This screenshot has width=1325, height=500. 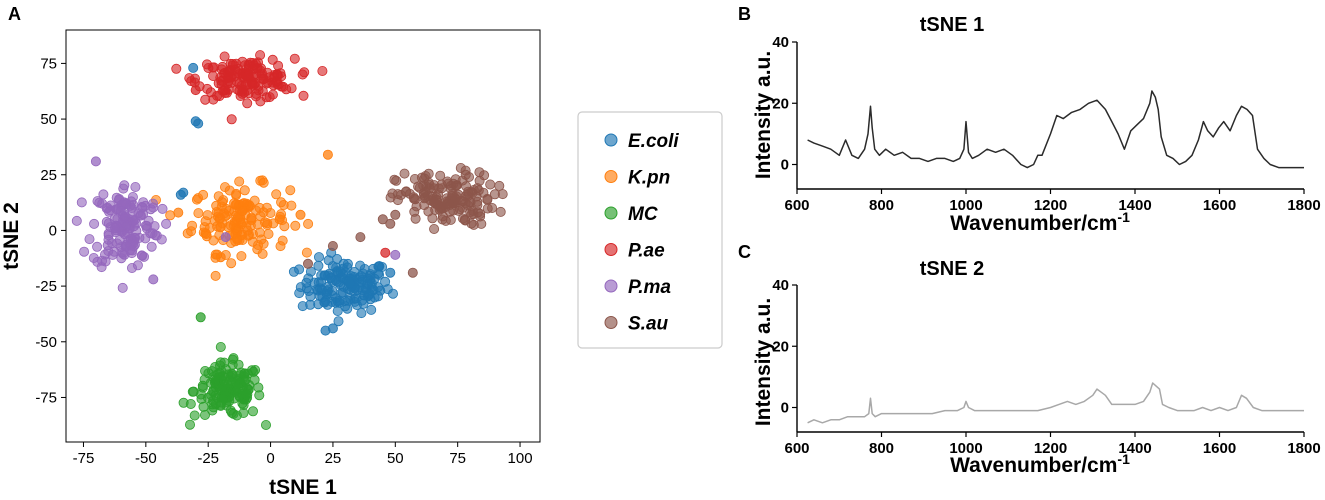 What do you see at coordinates (744, 14) in the screenshot?
I see `panel-label-b: B` at bounding box center [744, 14].